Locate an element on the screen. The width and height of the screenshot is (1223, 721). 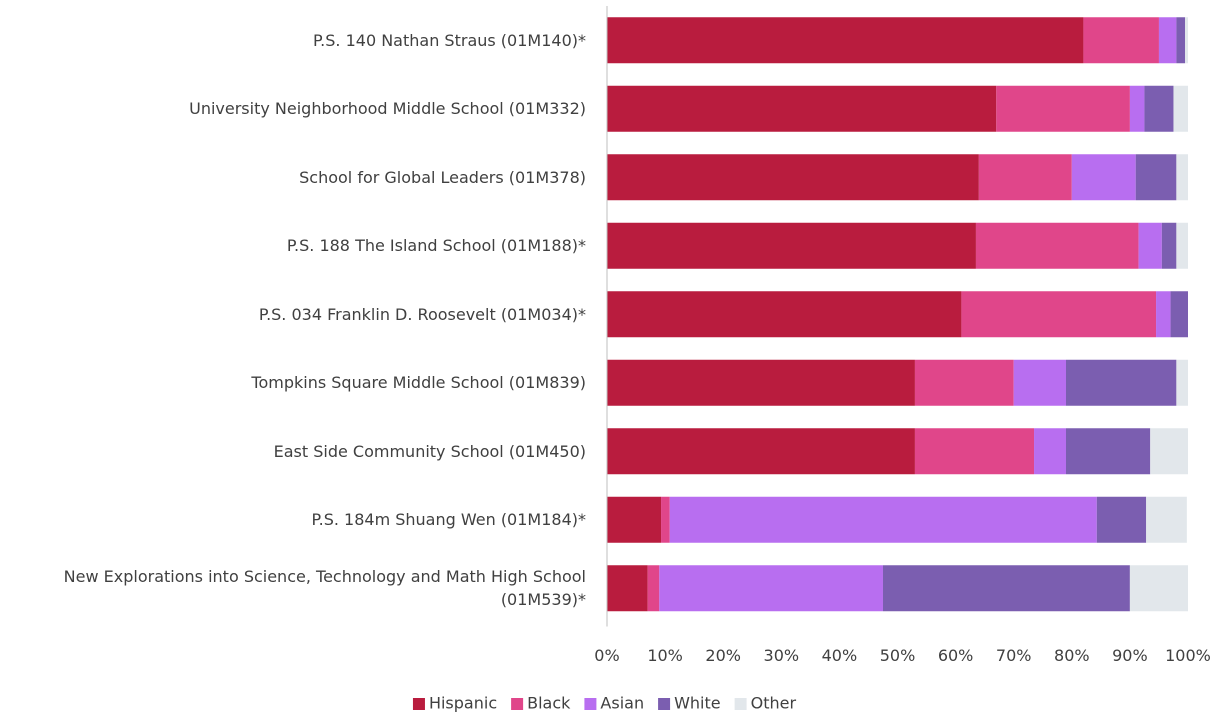
x-tick-label: 30% is located at coordinates (782, 655).